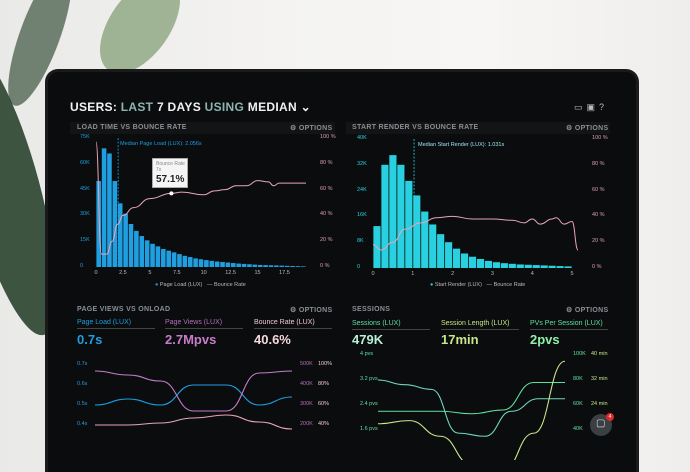  I want to click on metric-label: PVs Per Session (LUX), so click(569, 325).